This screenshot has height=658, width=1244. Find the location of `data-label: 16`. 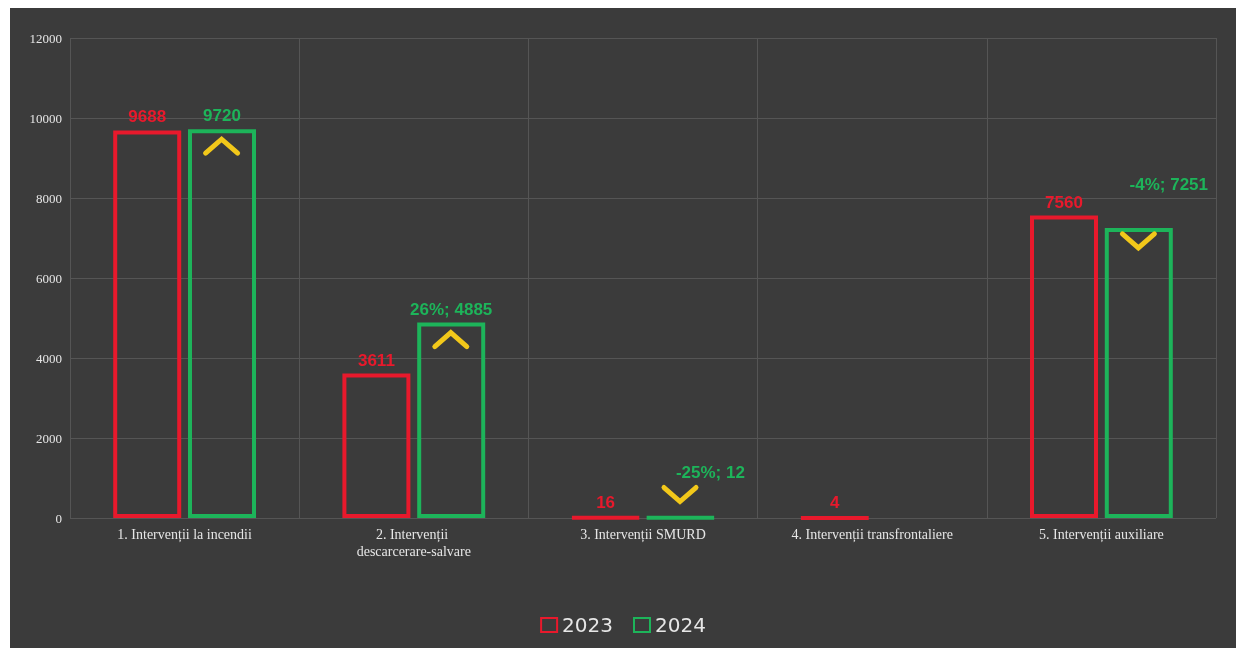

data-label: 16 is located at coordinates (606, 502).